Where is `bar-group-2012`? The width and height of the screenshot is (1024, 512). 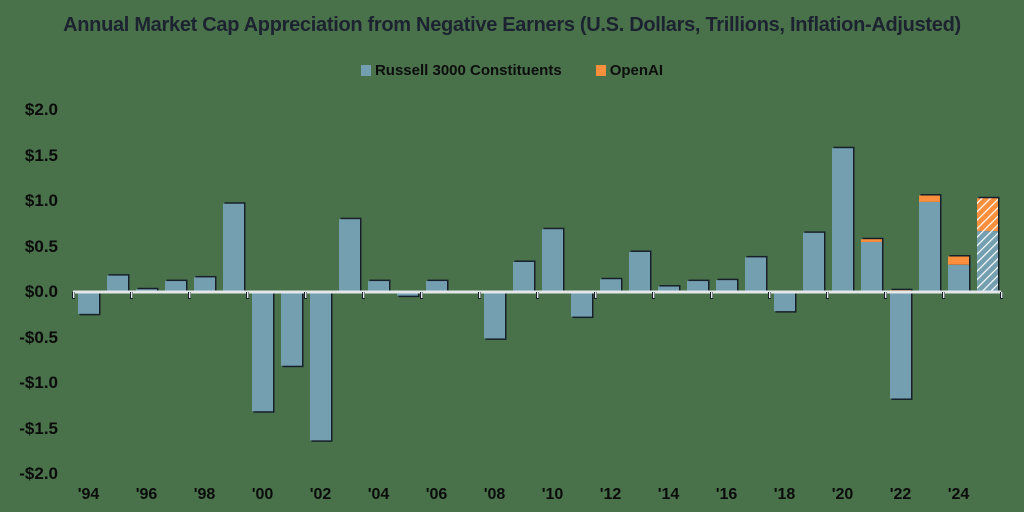
bar-group-2012 is located at coordinates (611, 284).